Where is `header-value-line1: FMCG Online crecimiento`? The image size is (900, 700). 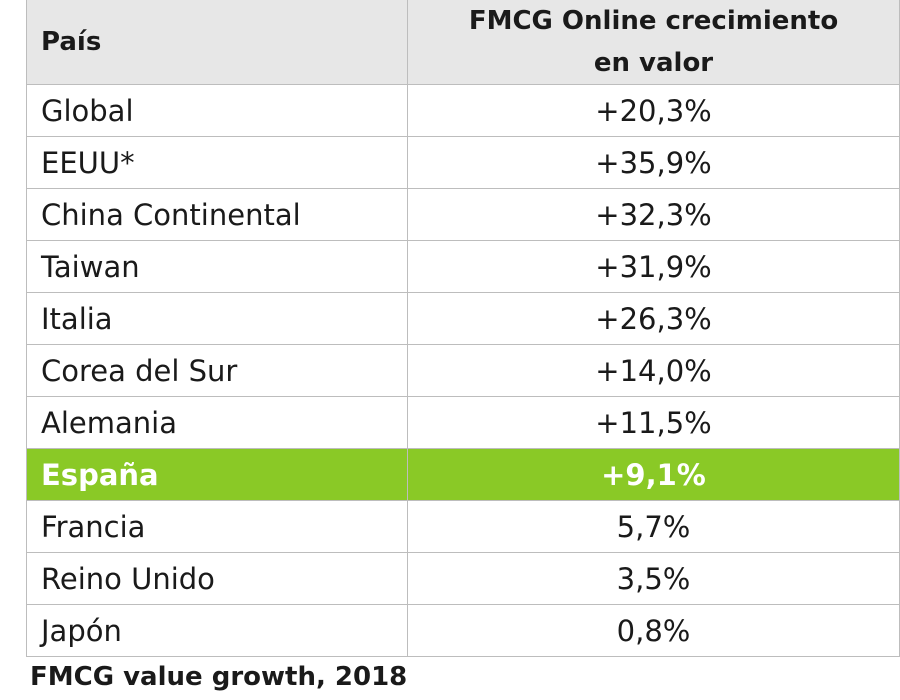 header-value-line1: FMCG Online crecimiento is located at coordinates (653, 21).